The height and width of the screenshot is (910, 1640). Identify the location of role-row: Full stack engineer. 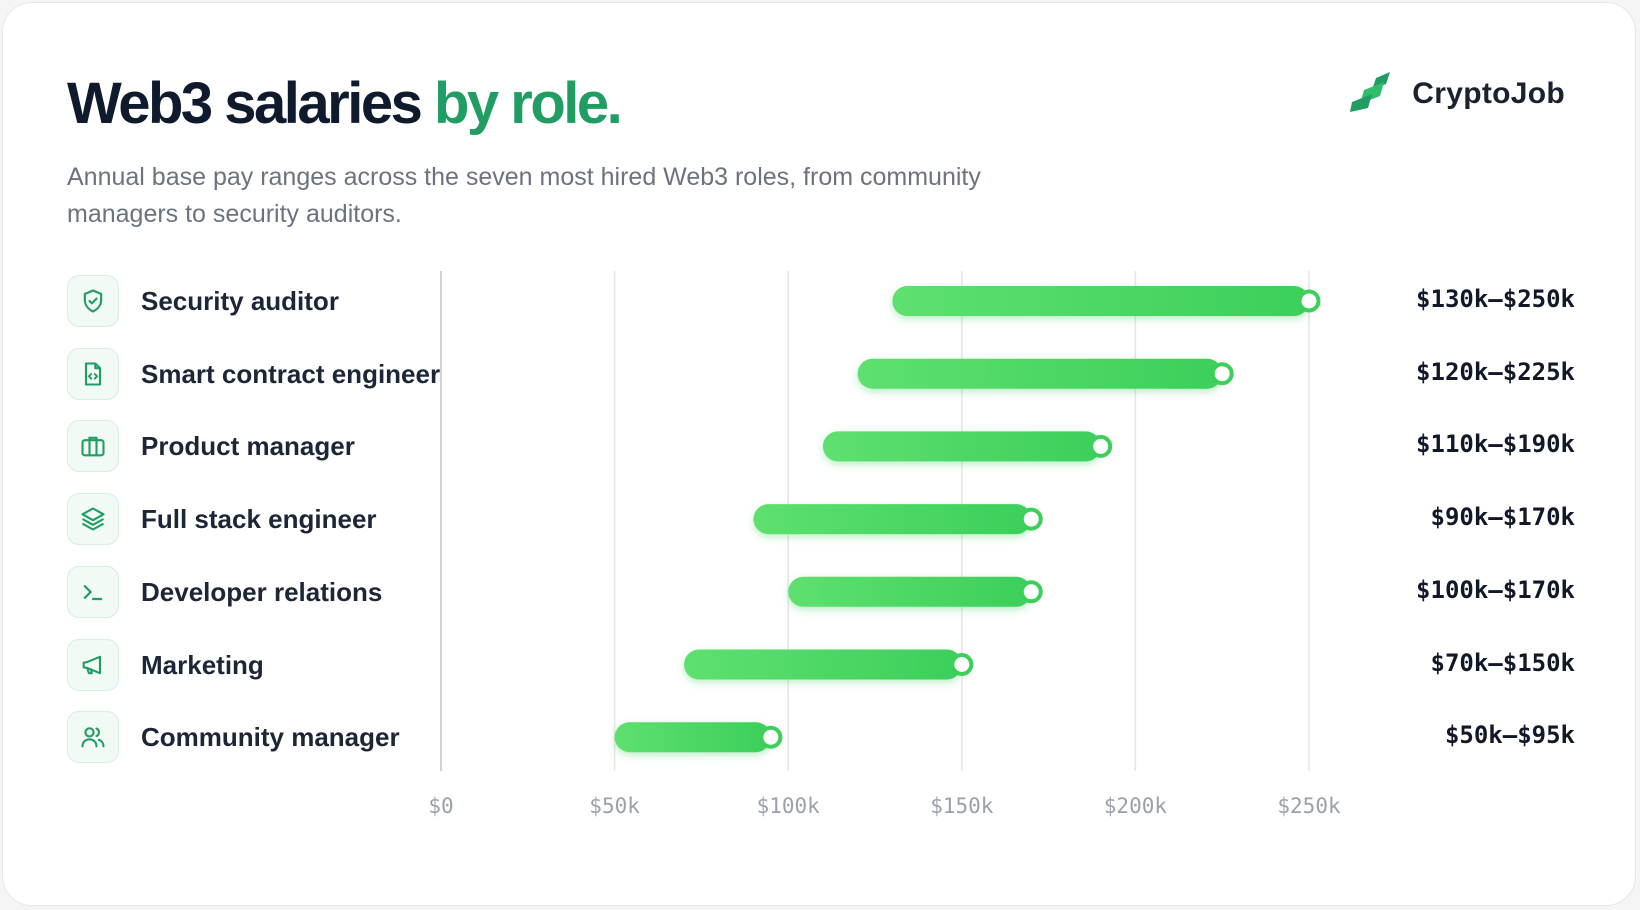
(254, 519).